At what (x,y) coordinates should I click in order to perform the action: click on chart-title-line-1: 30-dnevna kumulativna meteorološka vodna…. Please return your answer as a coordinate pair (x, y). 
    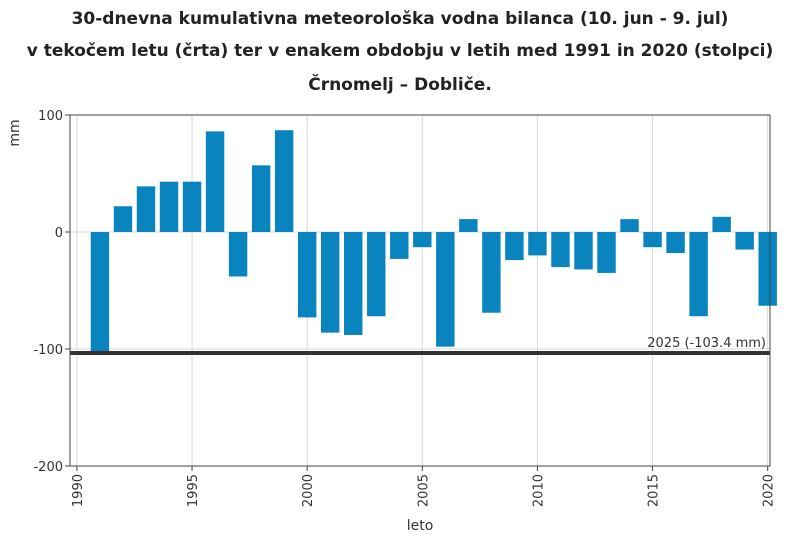
    Looking at the image, I should click on (400, 19).